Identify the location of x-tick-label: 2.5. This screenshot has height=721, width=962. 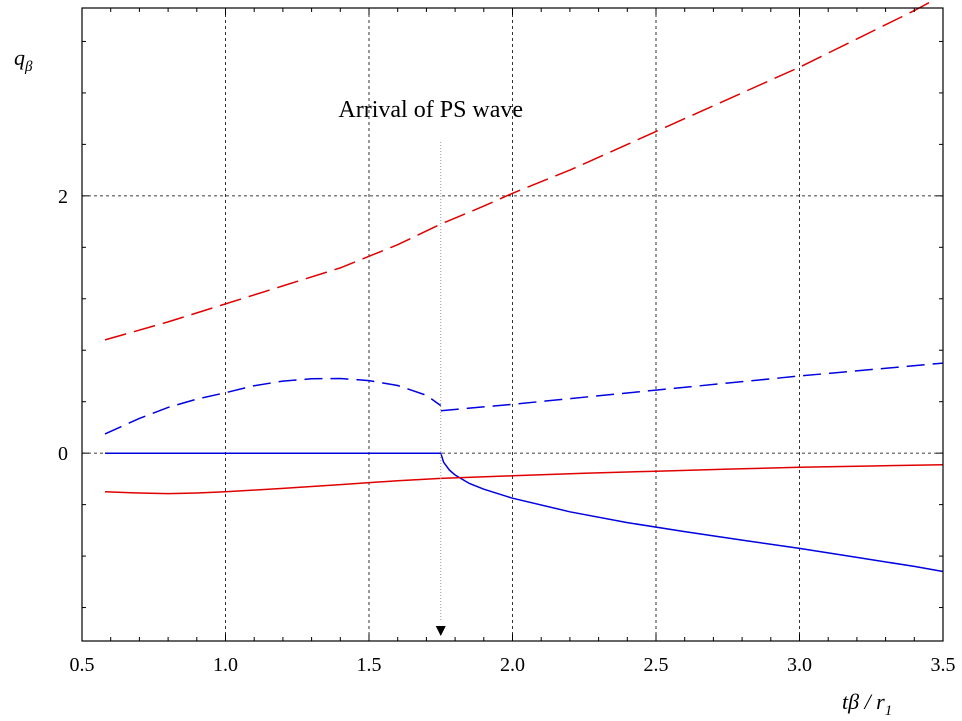
(656, 665).